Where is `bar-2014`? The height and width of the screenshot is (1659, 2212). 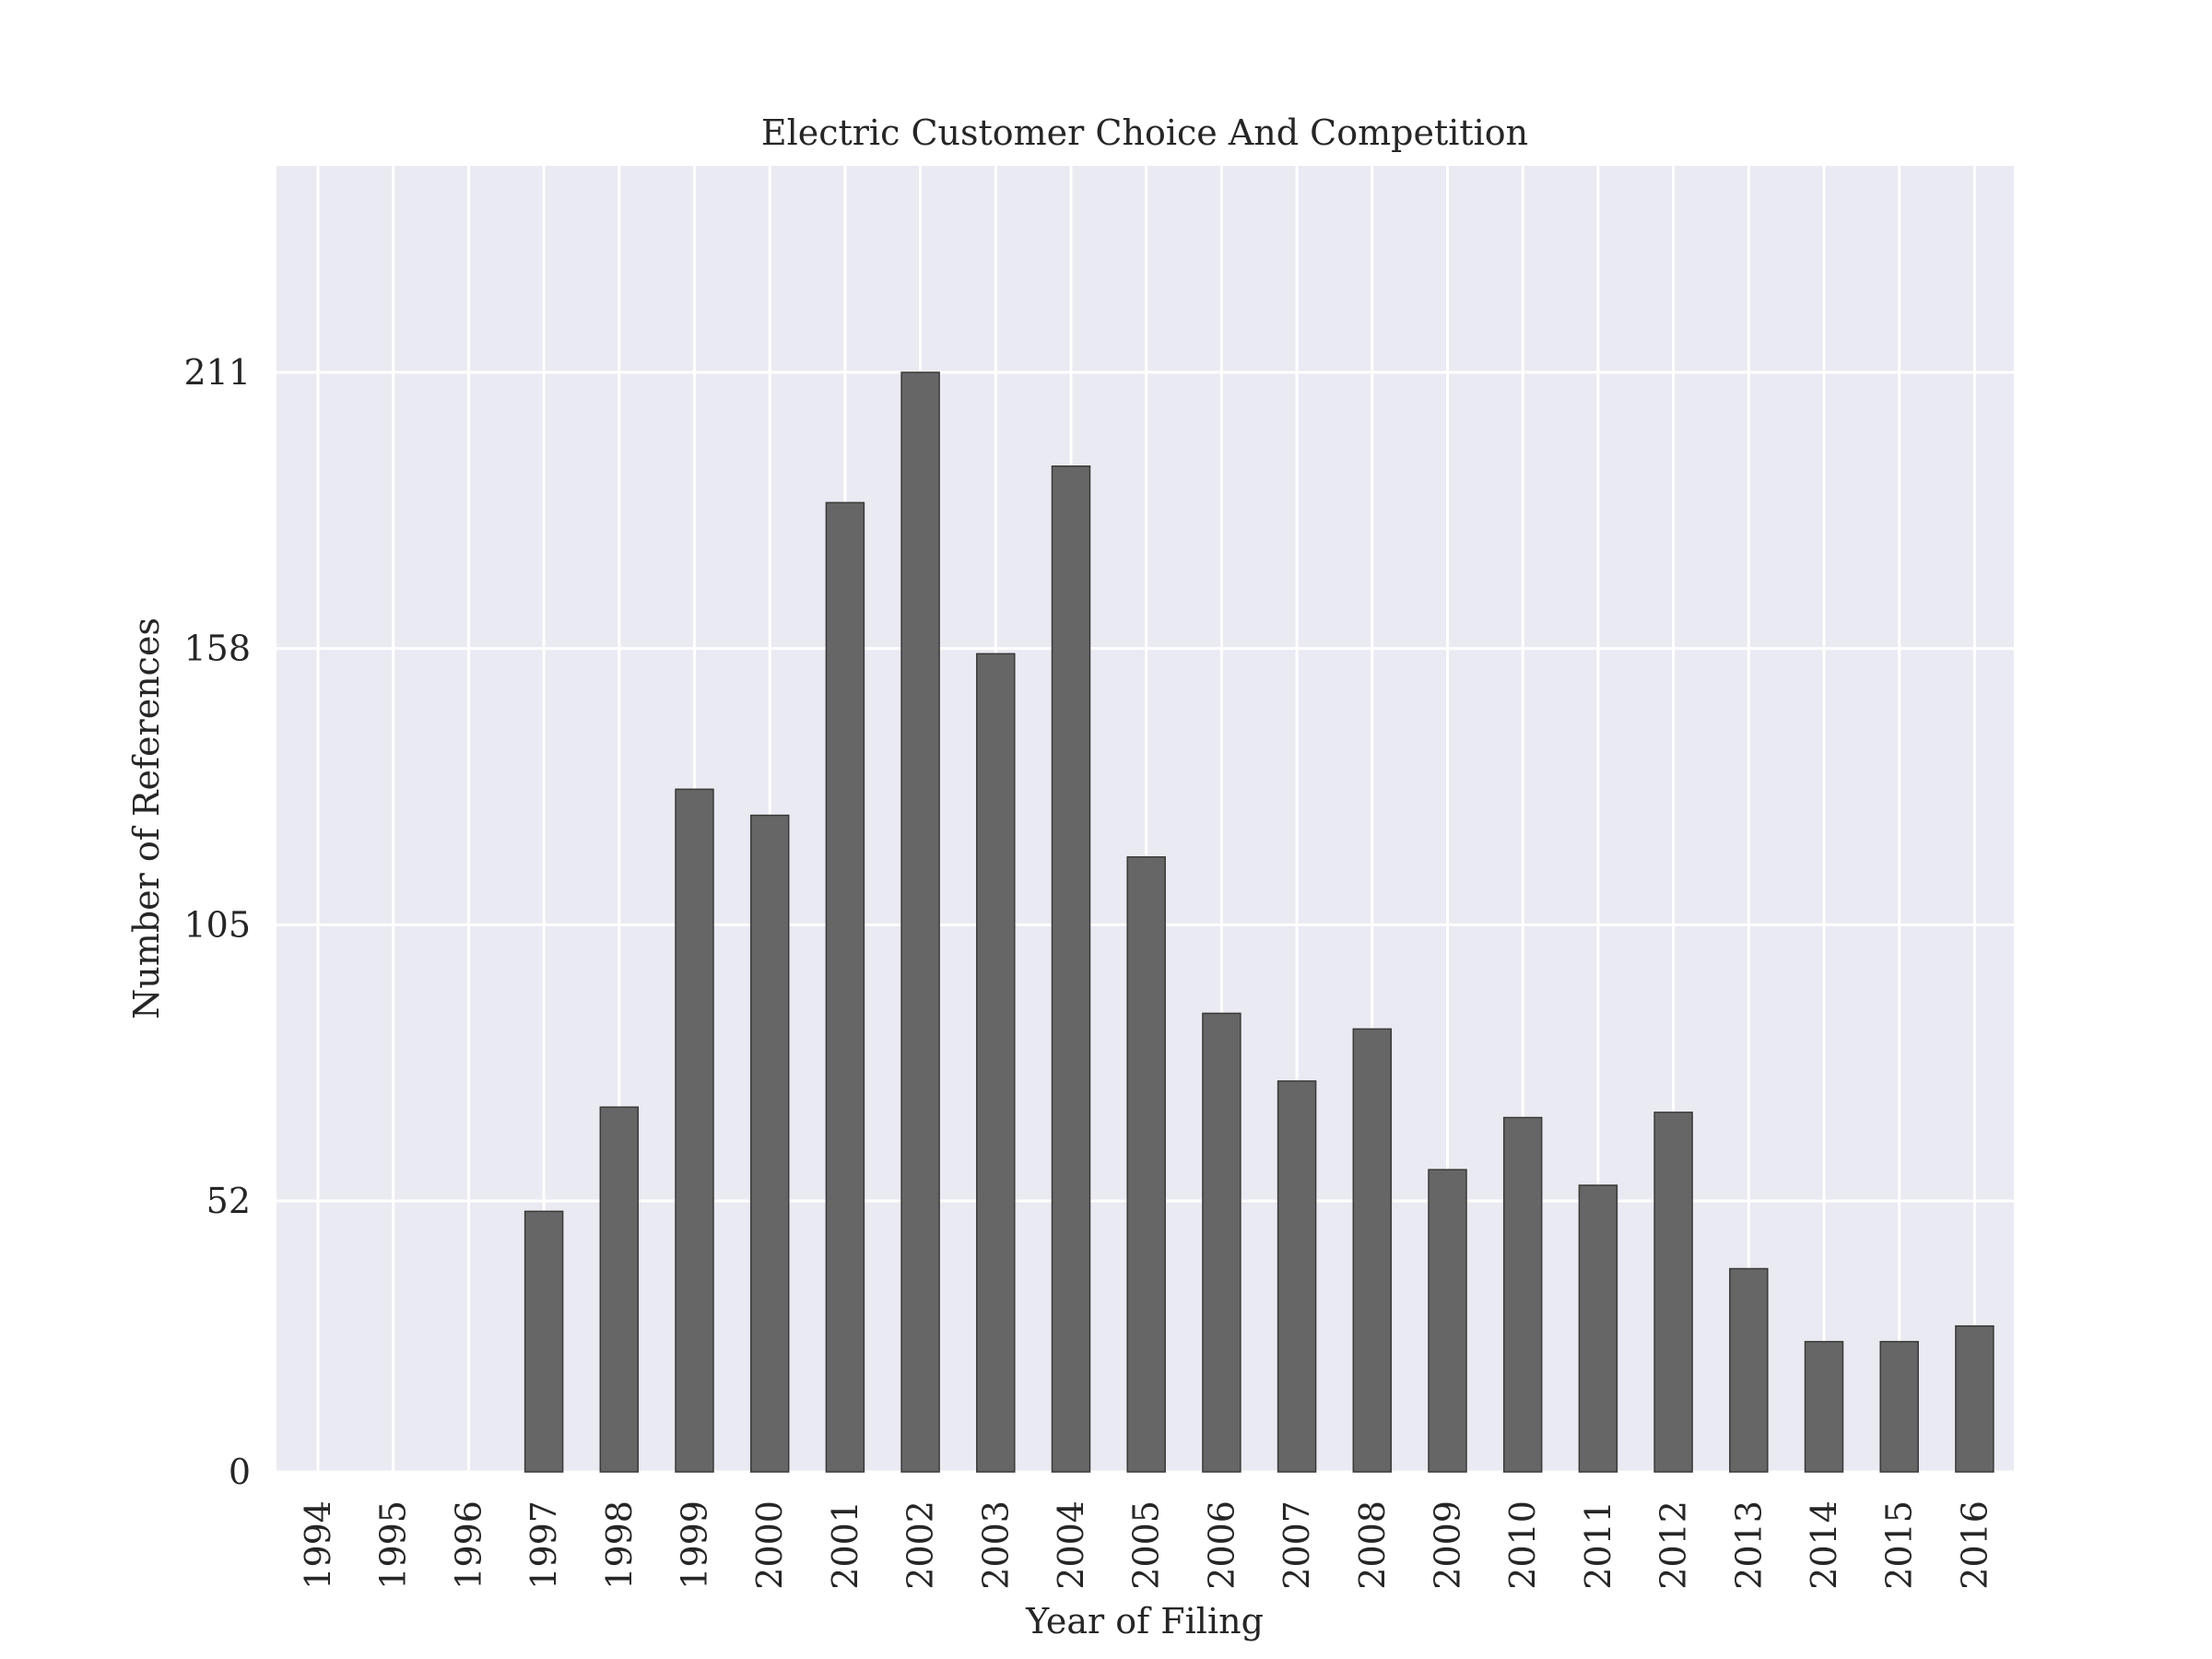 bar-2014 is located at coordinates (1824, 1406).